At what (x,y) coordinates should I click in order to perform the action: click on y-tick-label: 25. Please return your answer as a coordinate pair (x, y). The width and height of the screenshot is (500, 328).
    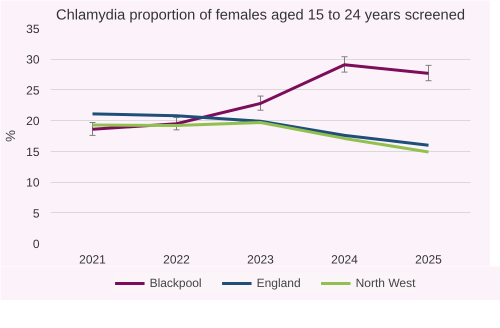
    Looking at the image, I should click on (33, 90).